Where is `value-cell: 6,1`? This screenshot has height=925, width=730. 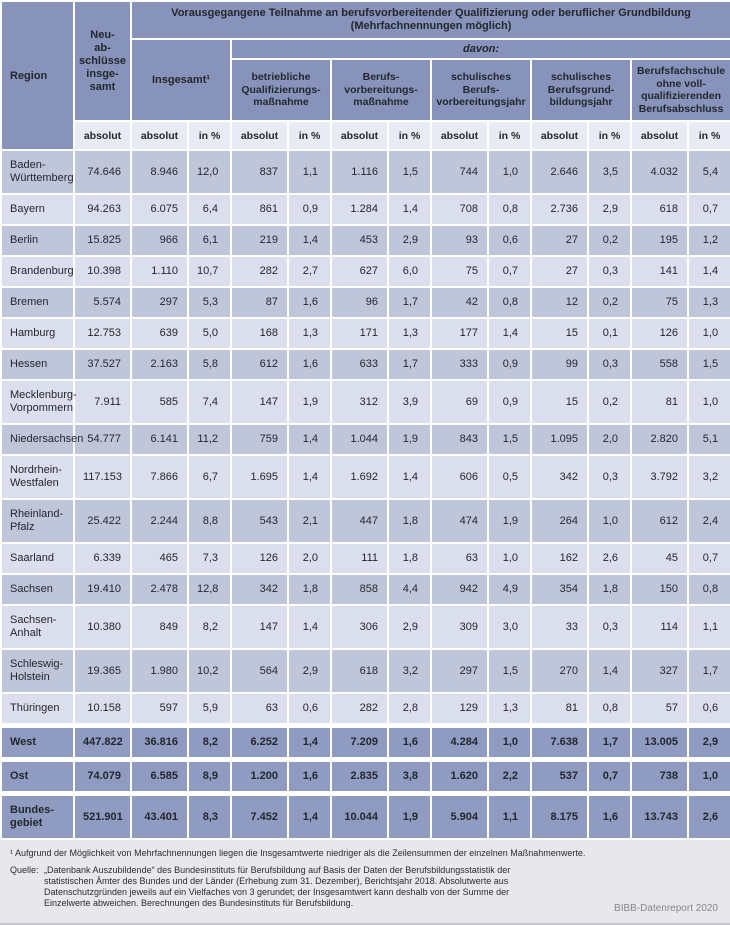 value-cell: 6,1 is located at coordinates (209, 240).